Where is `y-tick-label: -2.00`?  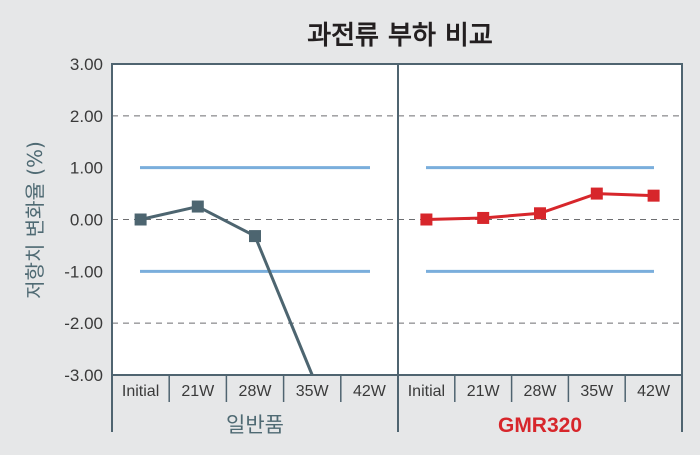 y-tick-label: -2.00 is located at coordinates (83, 323).